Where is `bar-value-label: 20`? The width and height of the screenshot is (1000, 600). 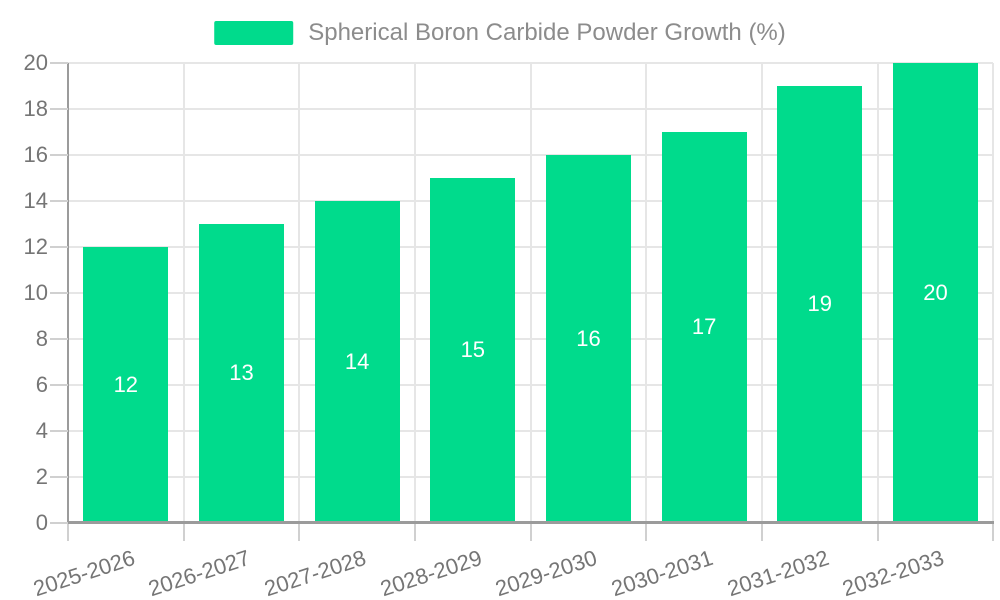
bar-value-label: 20 is located at coordinates (935, 292).